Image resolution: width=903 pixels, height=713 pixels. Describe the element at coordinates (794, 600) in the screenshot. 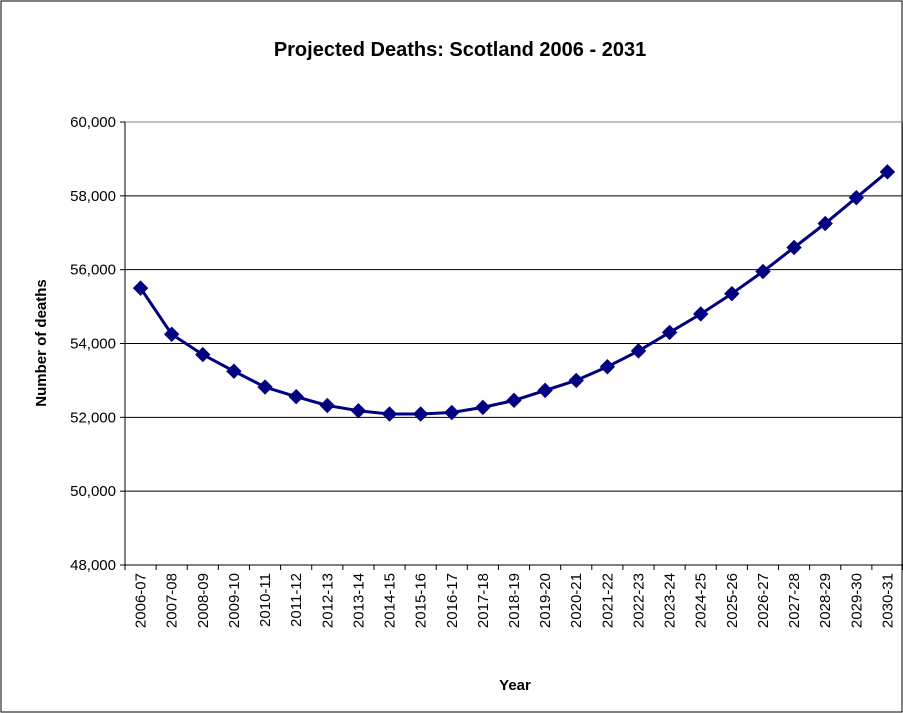

I see `x-tick-label: 2027-28` at that location.